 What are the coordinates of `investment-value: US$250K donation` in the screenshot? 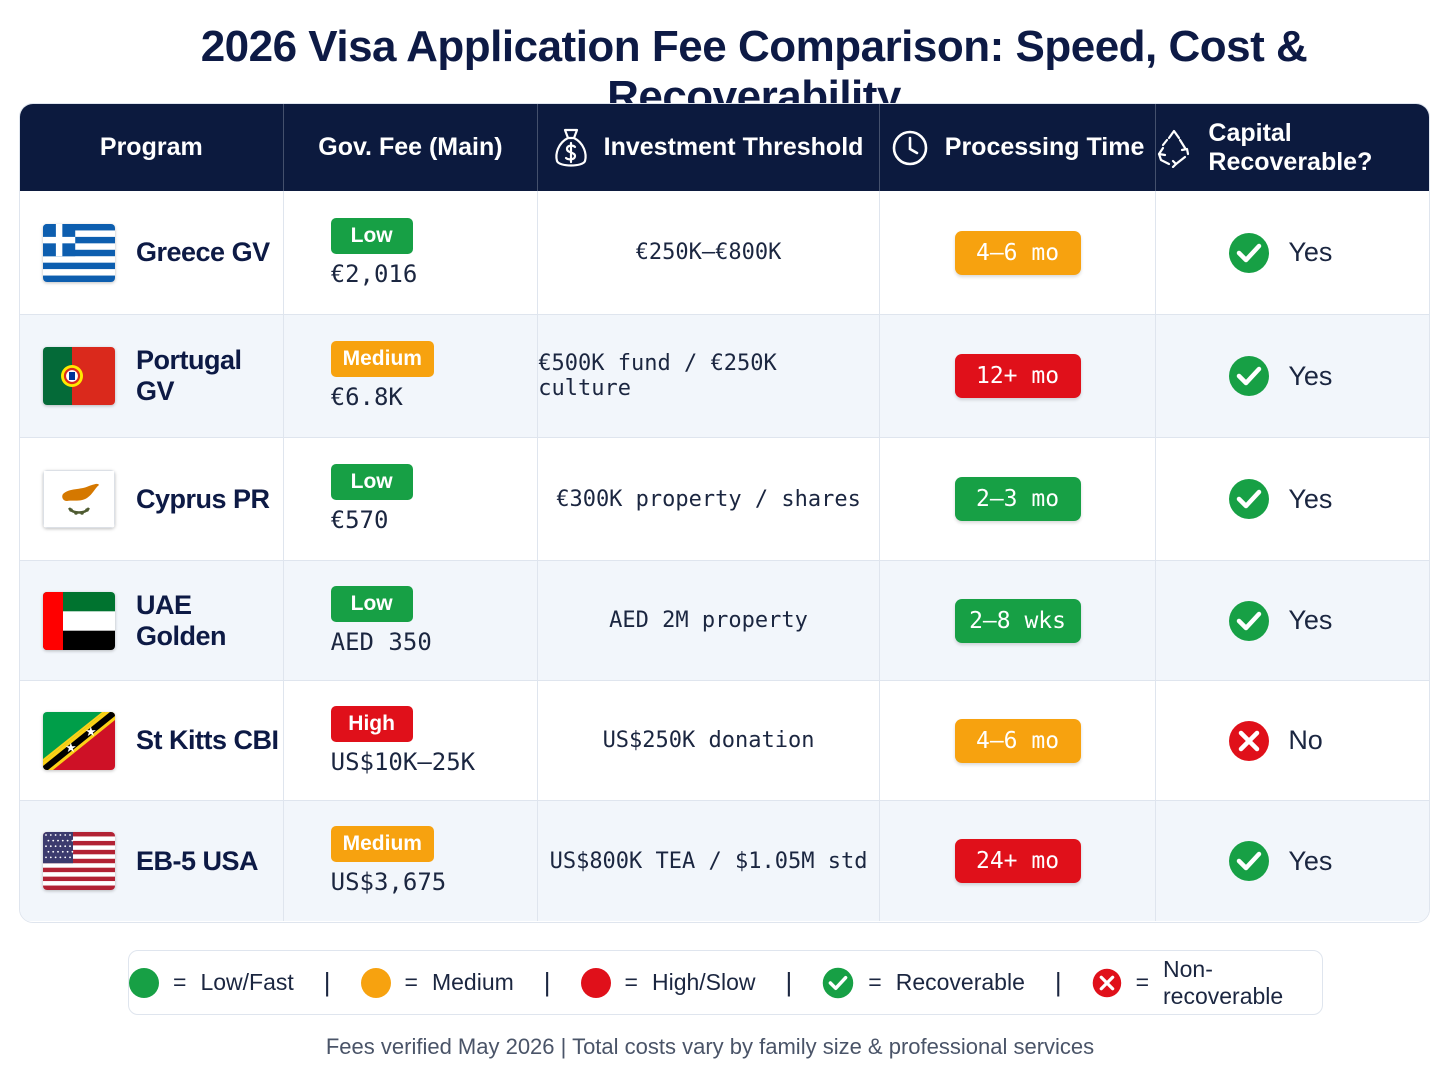 It's located at (708, 740).